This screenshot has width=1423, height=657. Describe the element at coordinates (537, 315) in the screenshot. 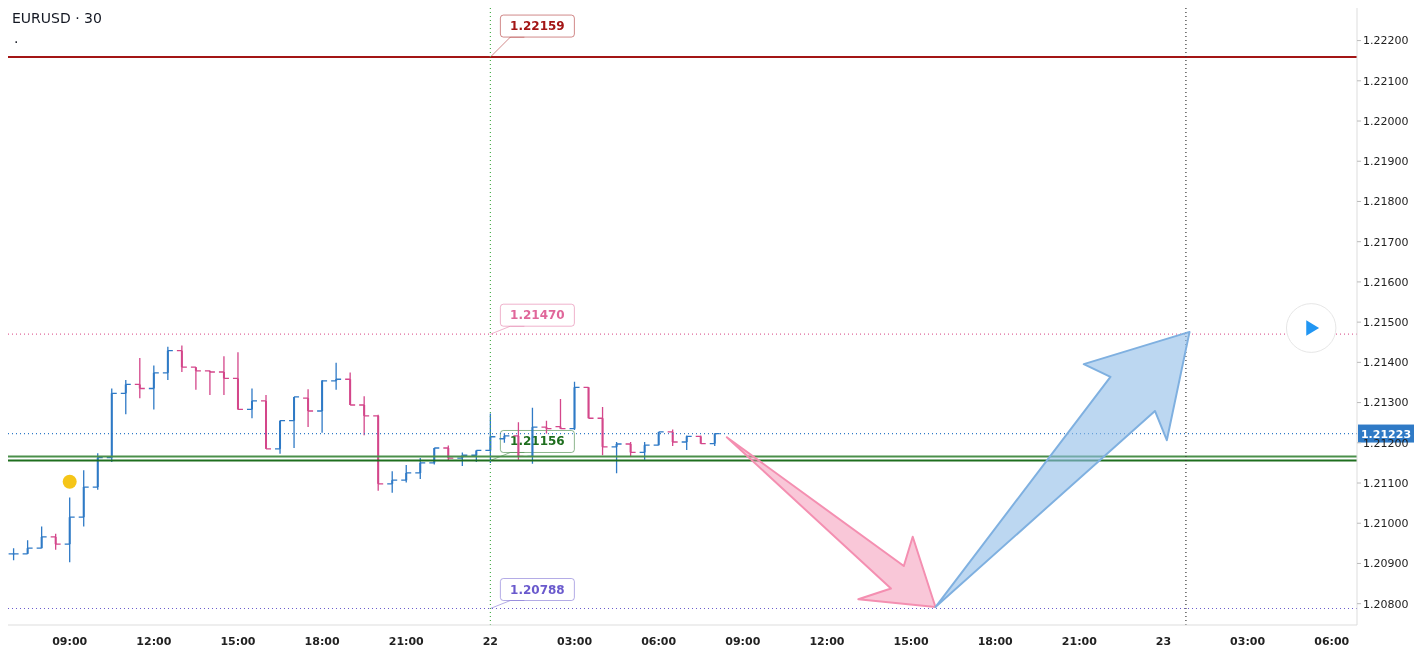

I see `annotation: 1.21470` at that location.